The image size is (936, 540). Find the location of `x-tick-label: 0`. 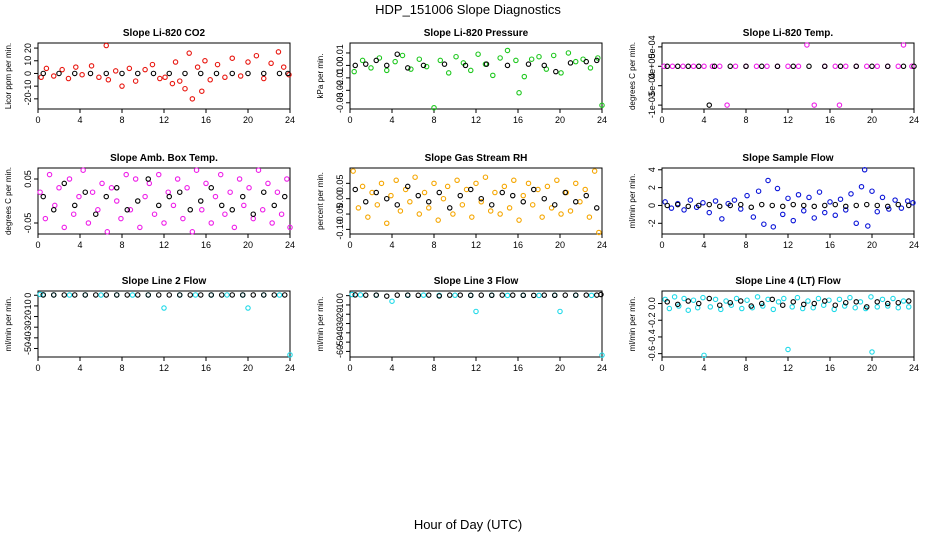

x-tick-label: 0 is located at coordinates (349, 120).